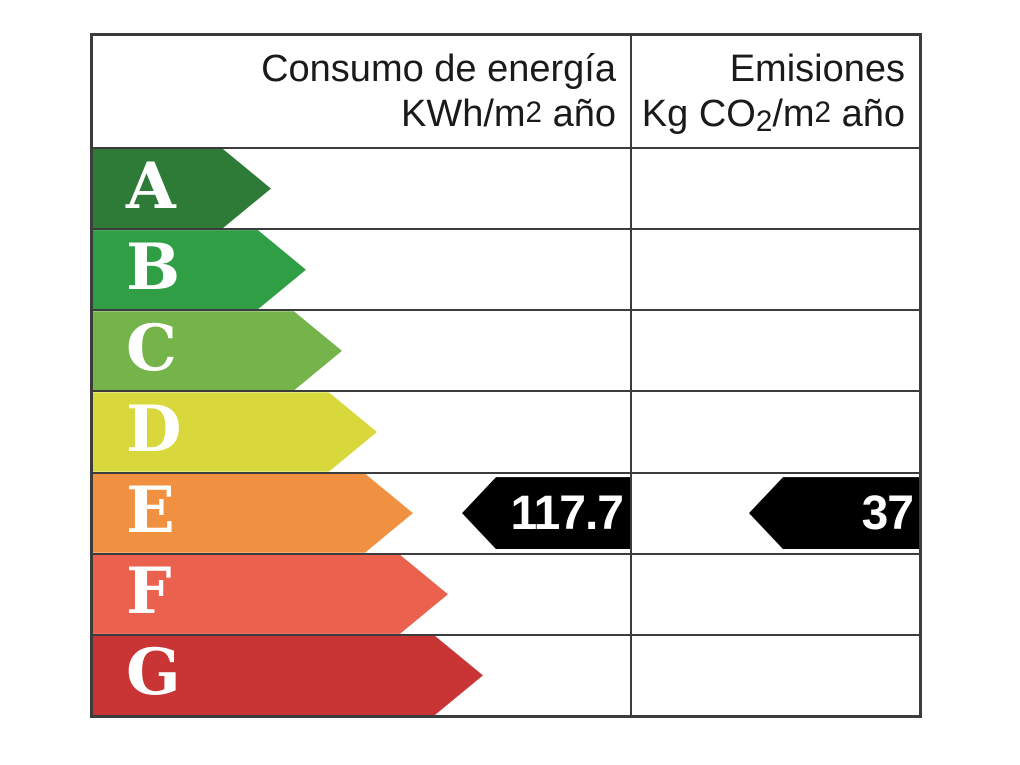 Image resolution: width=1020 pixels, height=765 pixels. What do you see at coordinates (438, 69) in the screenshot?
I see `consumption-header-line1: Consumo de energía` at bounding box center [438, 69].